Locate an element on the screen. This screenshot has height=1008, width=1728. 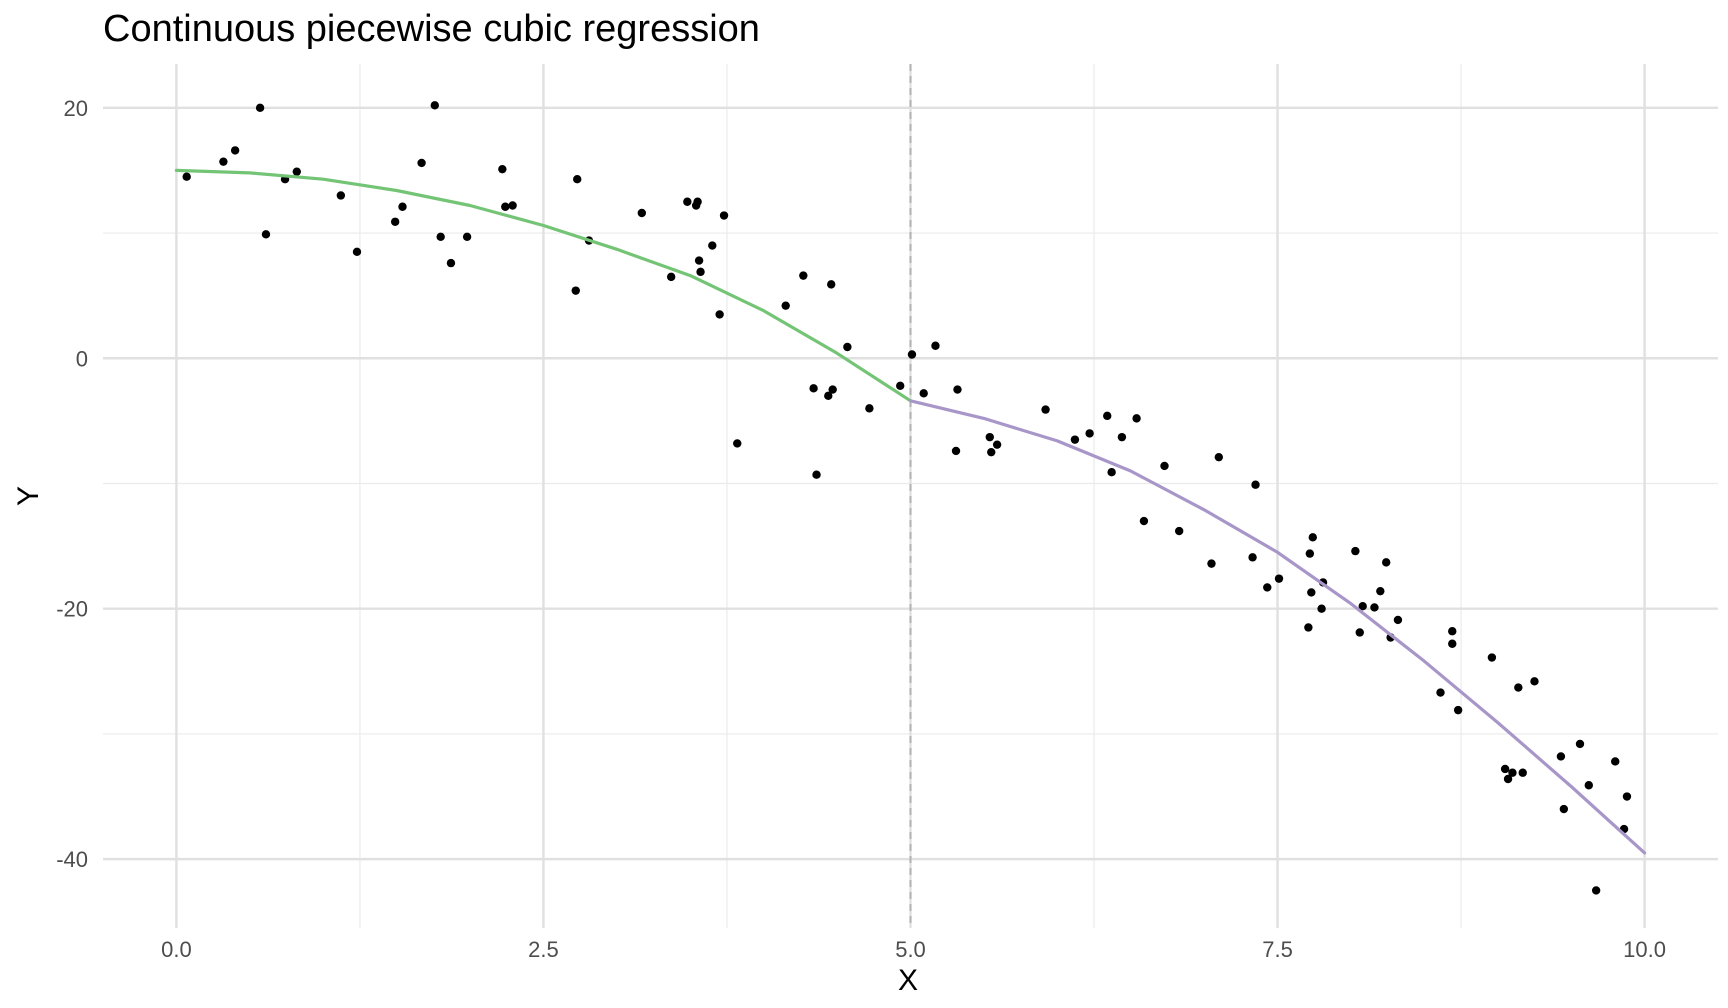
chart-title: Continuous piecewise cubic regression is located at coordinates (431, 29).